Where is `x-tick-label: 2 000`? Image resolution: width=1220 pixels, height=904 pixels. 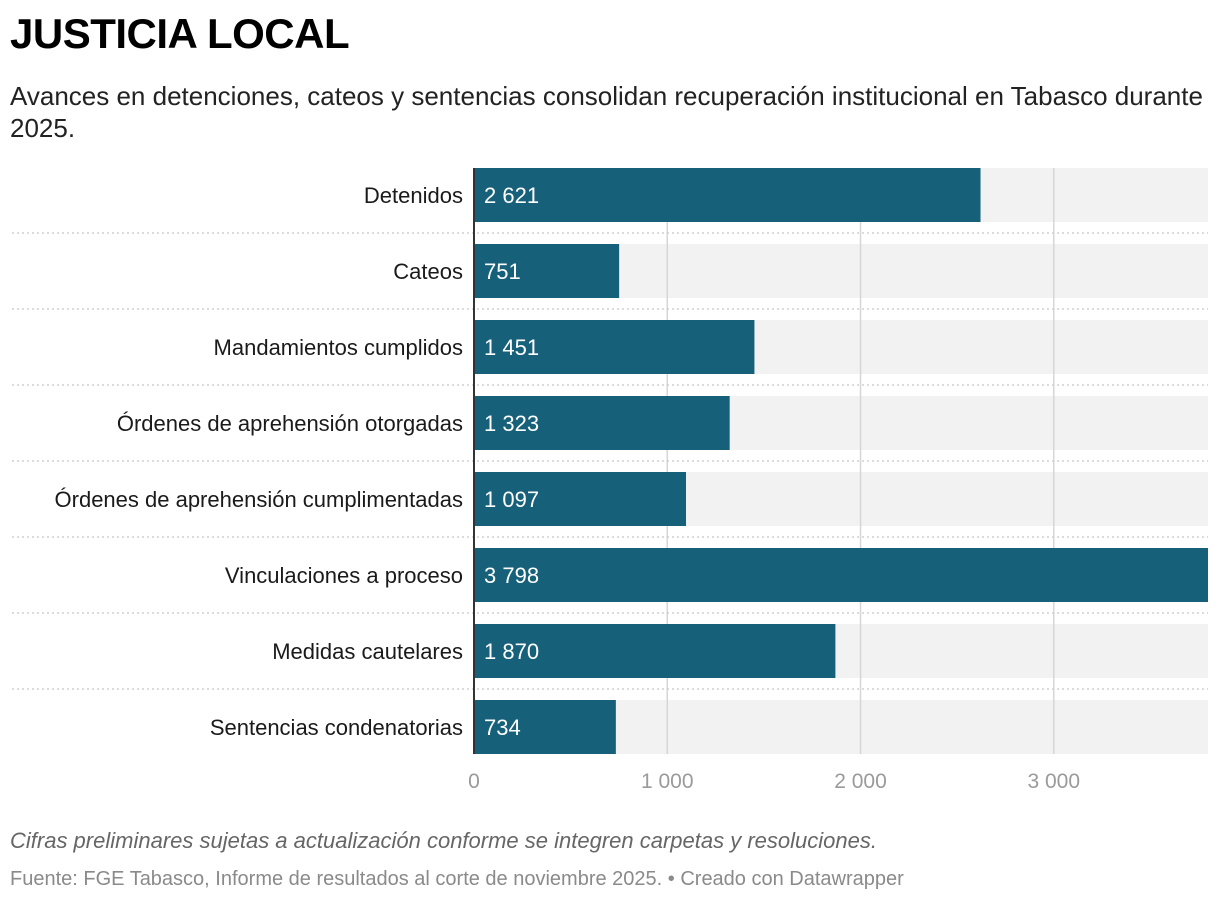 x-tick-label: 2 000 is located at coordinates (860, 781).